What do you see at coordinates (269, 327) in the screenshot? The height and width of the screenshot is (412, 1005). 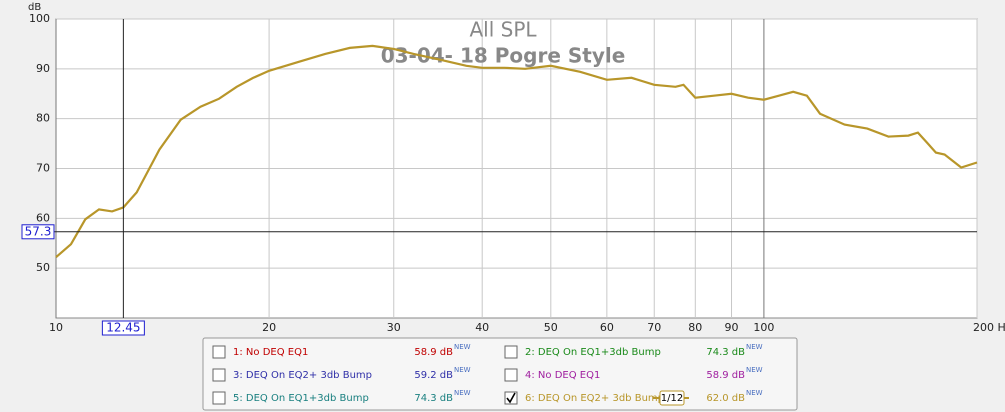 I see `x-tick-label: 20` at bounding box center [269, 327].